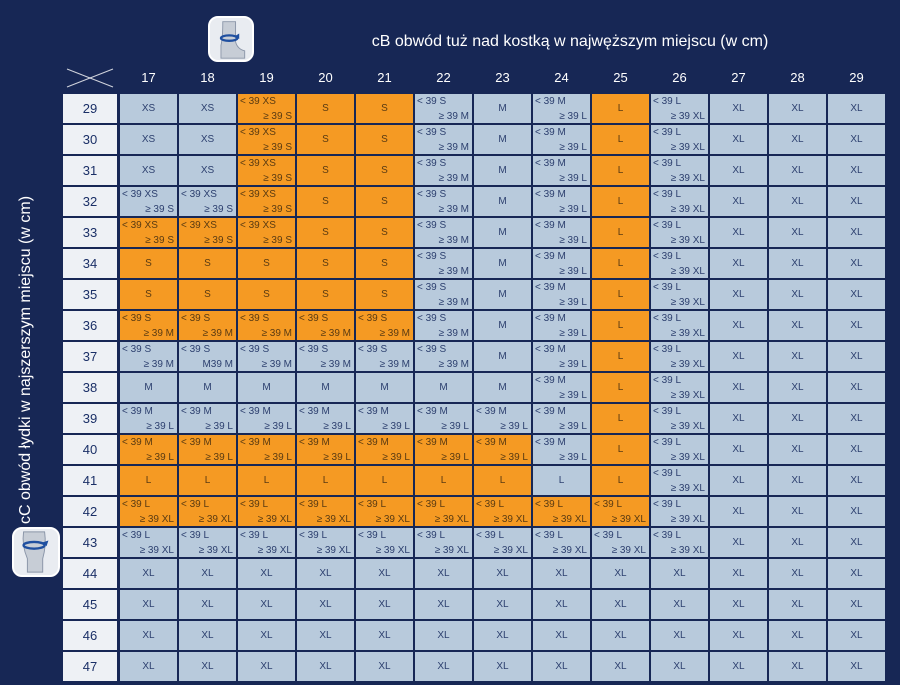 Image resolution: width=900 pixels, height=685 pixels. What do you see at coordinates (738, 77) in the screenshot?
I see `column-header: 27` at bounding box center [738, 77].